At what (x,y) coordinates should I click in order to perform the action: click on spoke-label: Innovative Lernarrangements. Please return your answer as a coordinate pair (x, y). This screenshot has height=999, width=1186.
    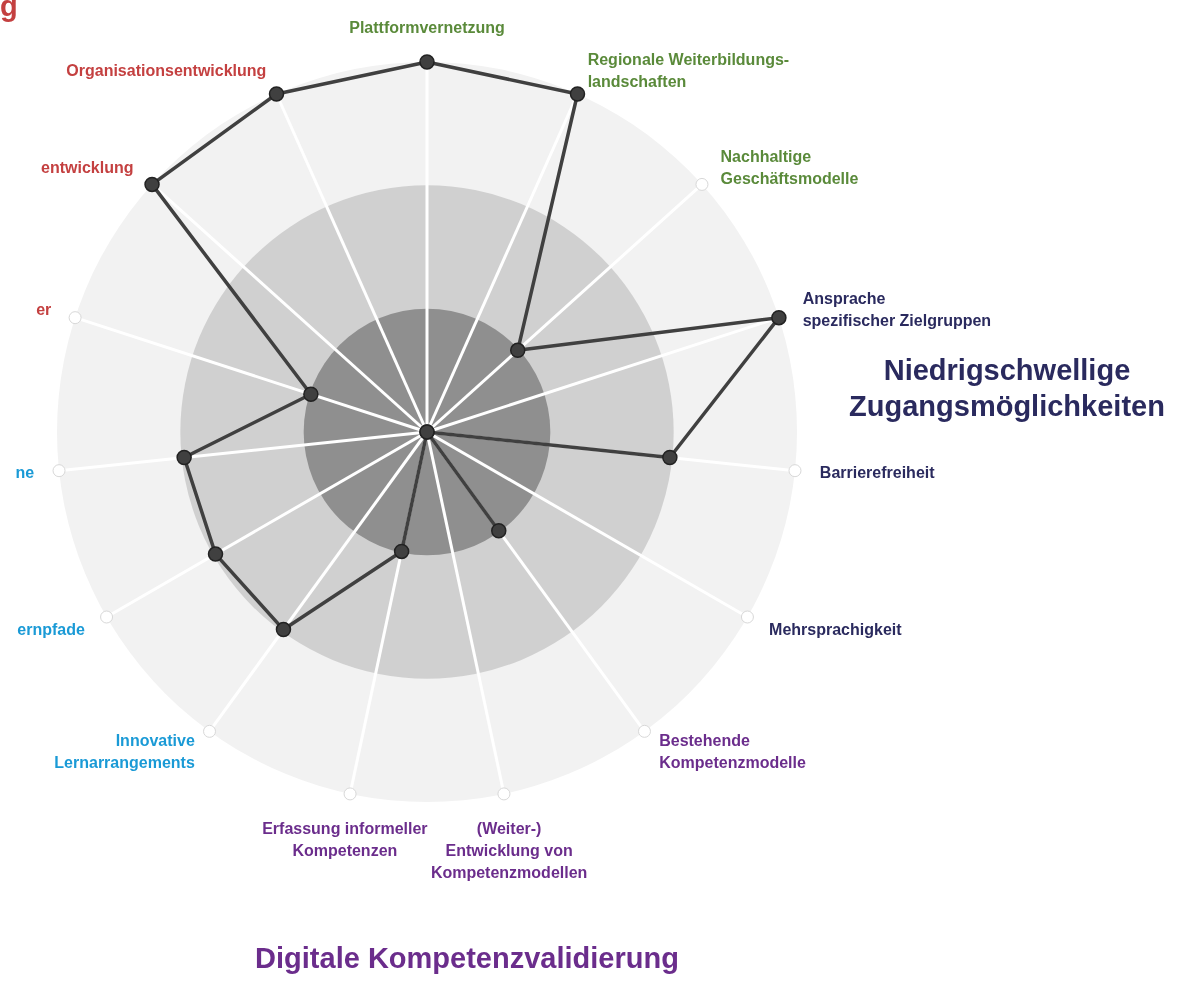
    Looking at the image, I should click on (124, 751).